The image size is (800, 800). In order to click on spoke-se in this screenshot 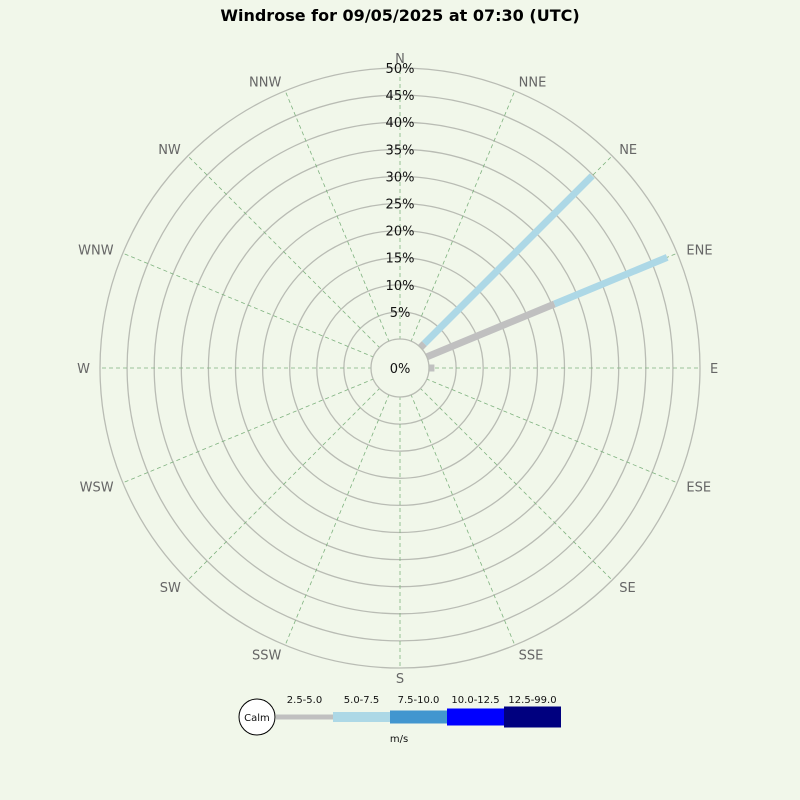, I will do `click(506, 474)`.